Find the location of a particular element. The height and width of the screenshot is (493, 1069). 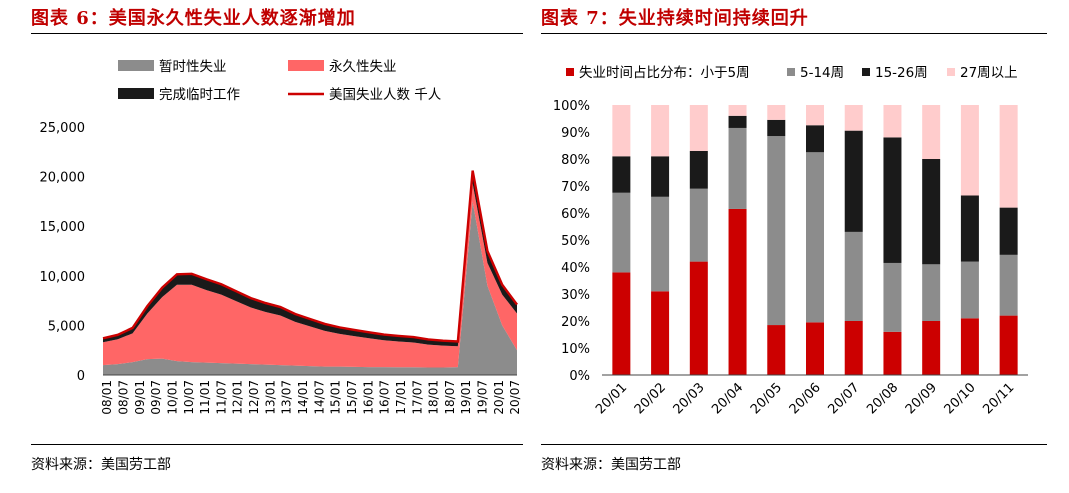

x-tick-label: 16/07 is located at coordinates (385, 397).